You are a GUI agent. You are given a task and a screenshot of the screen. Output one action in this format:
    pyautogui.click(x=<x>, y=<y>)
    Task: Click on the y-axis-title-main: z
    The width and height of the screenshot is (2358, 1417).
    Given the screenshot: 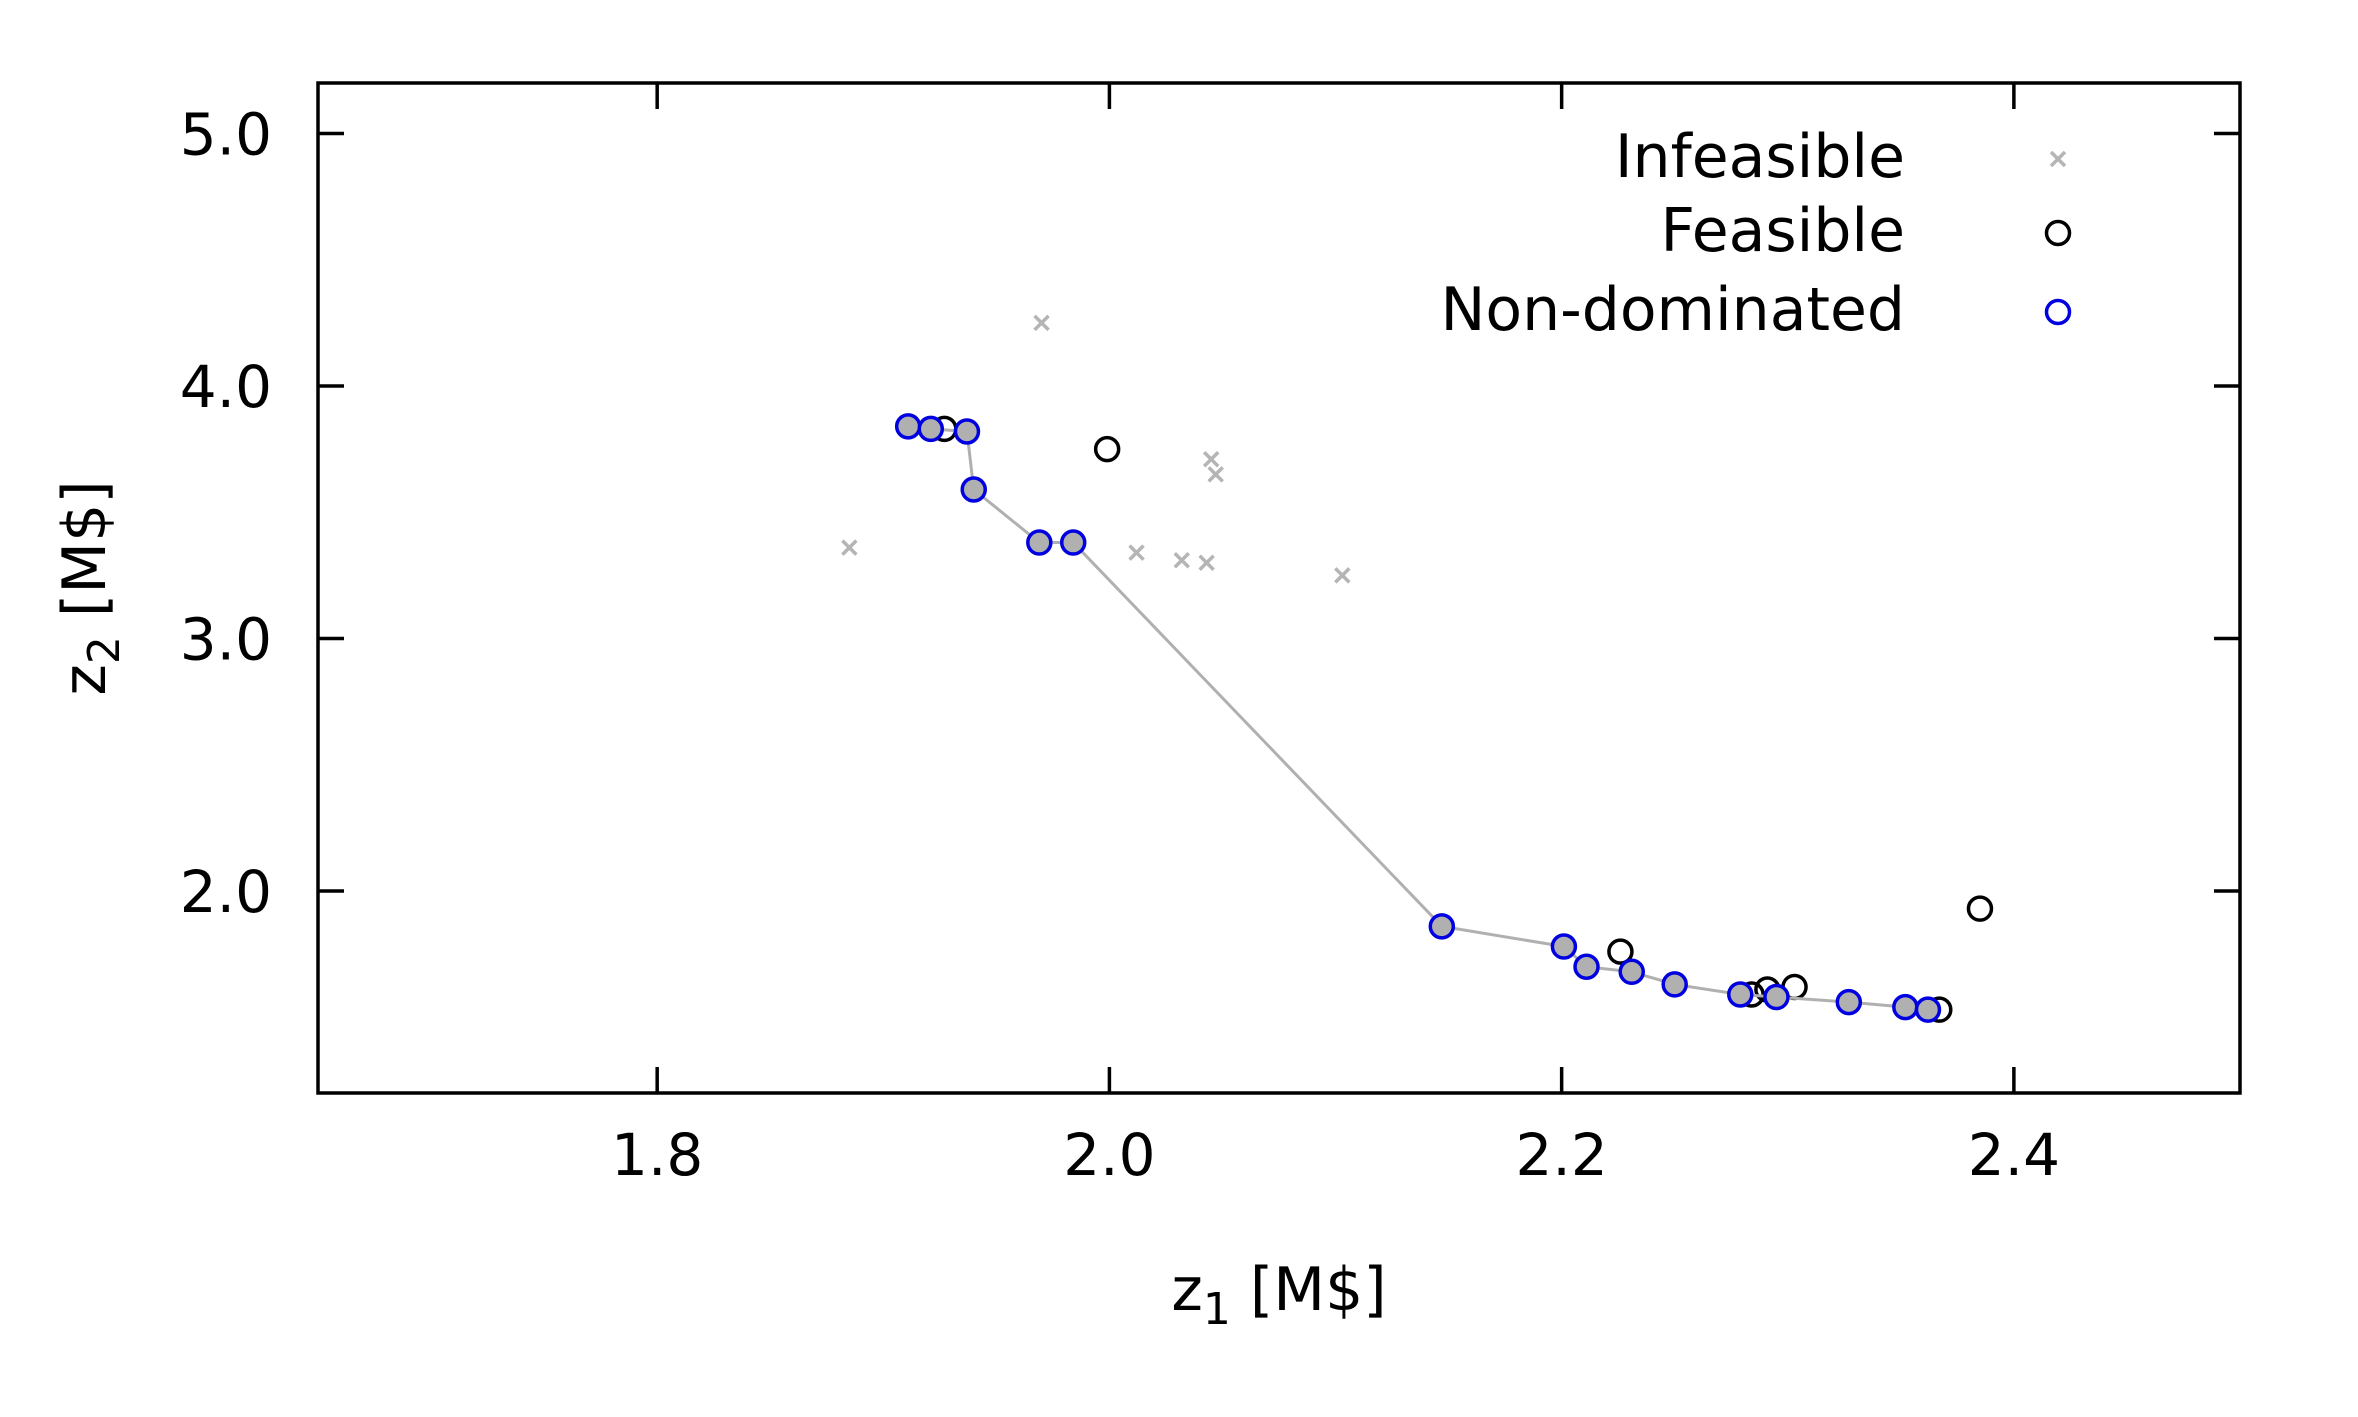 What is the action you would take?
    pyautogui.click(x=85, y=680)
    